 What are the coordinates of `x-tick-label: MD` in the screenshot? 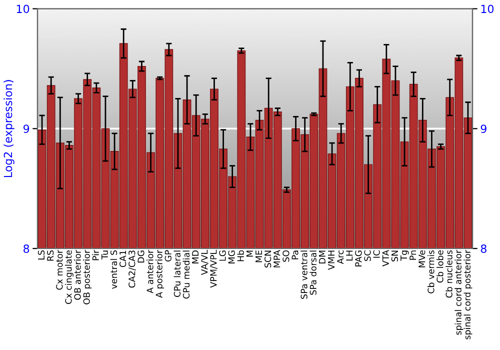 It's located at (195, 257).